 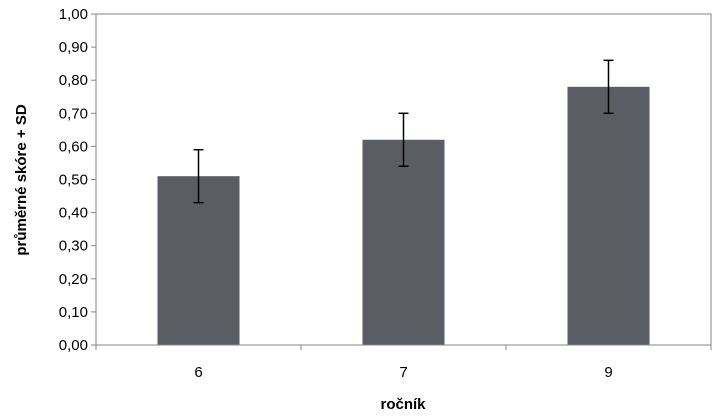 What do you see at coordinates (73, 47) in the screenshot?
I see `y-tick-label: 0,90` at bounding box center [73, 47].